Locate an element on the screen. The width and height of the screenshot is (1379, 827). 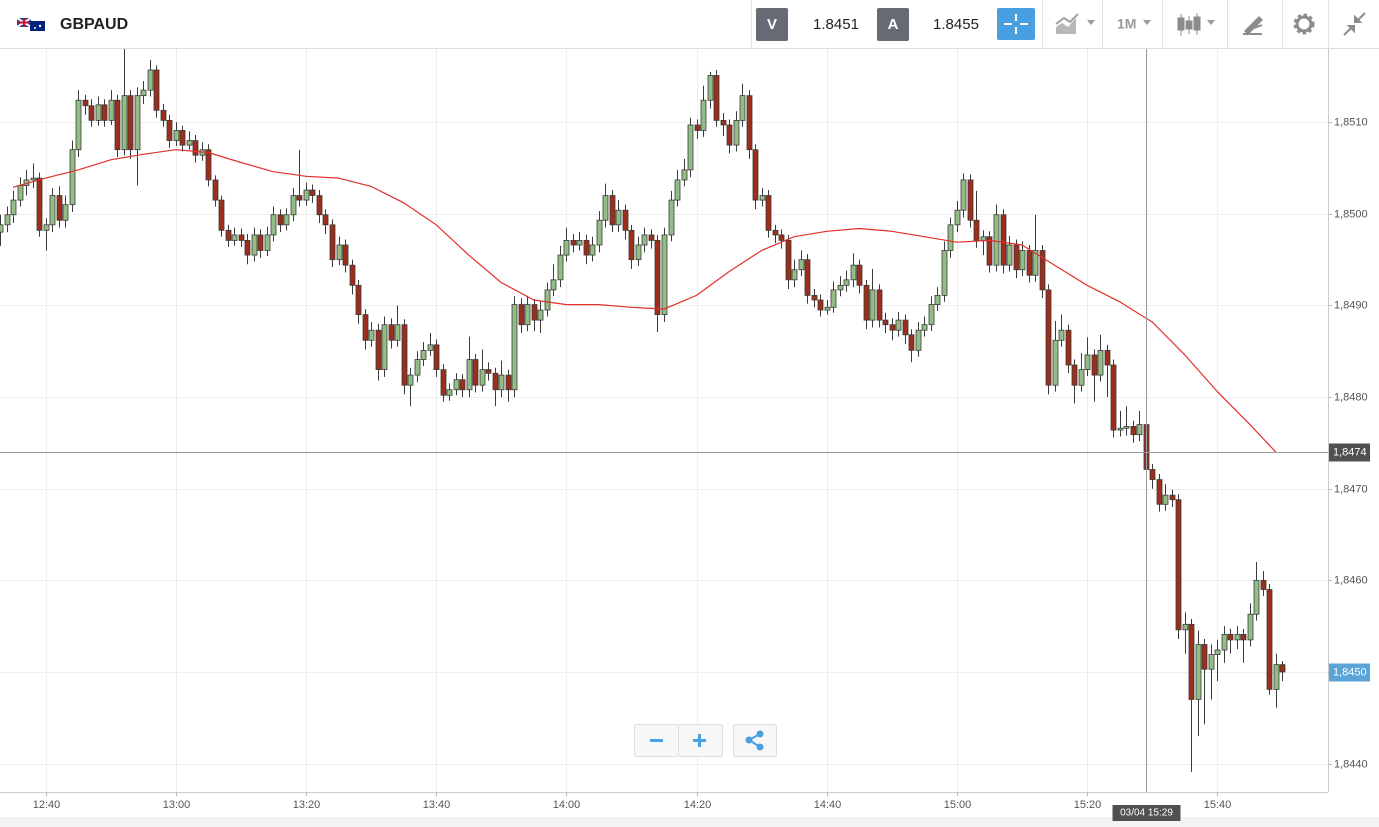
x-tick-label: 13:40 is located at coordinates (437, 805).